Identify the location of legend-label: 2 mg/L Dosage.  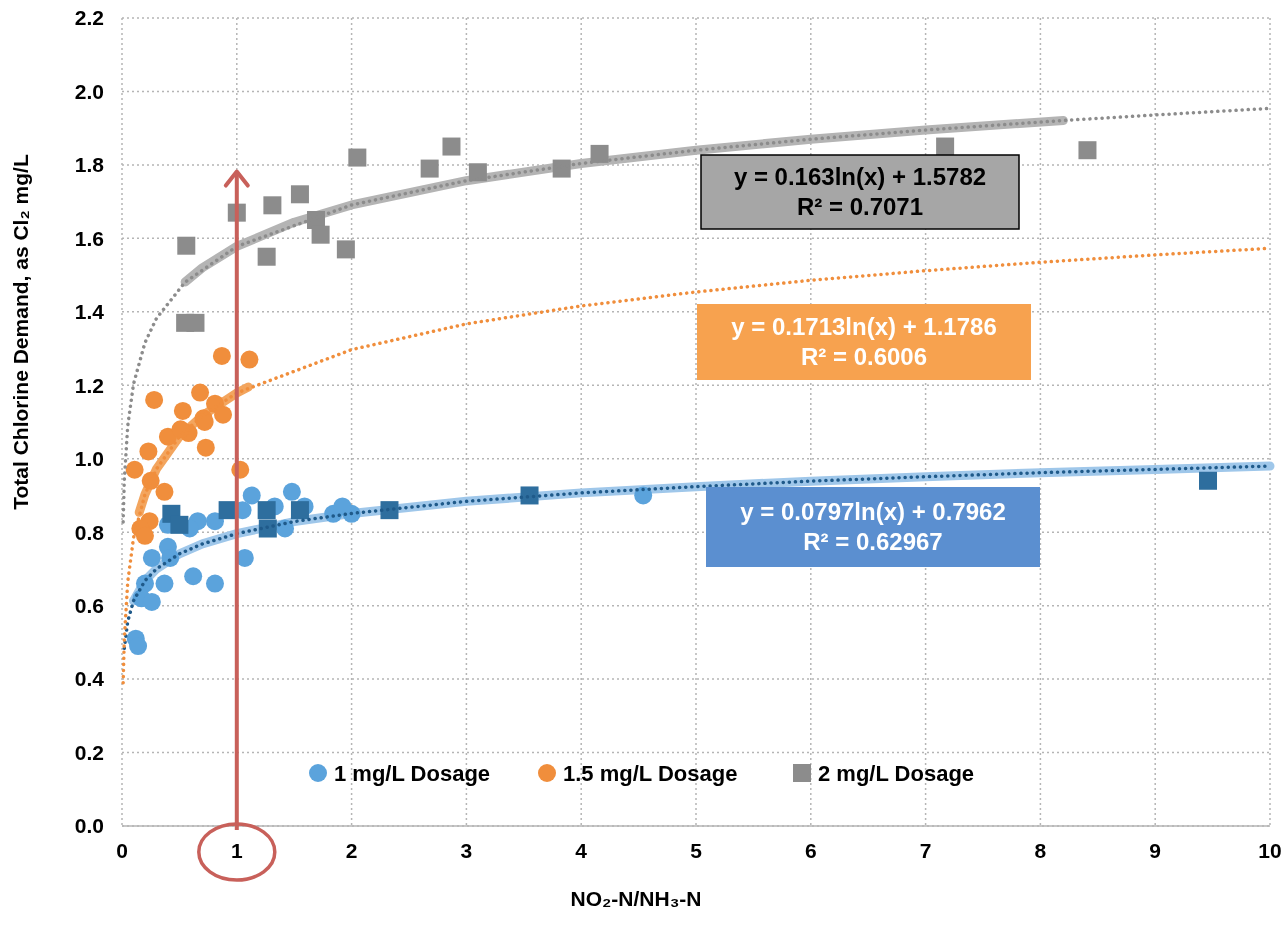
(896, 773).